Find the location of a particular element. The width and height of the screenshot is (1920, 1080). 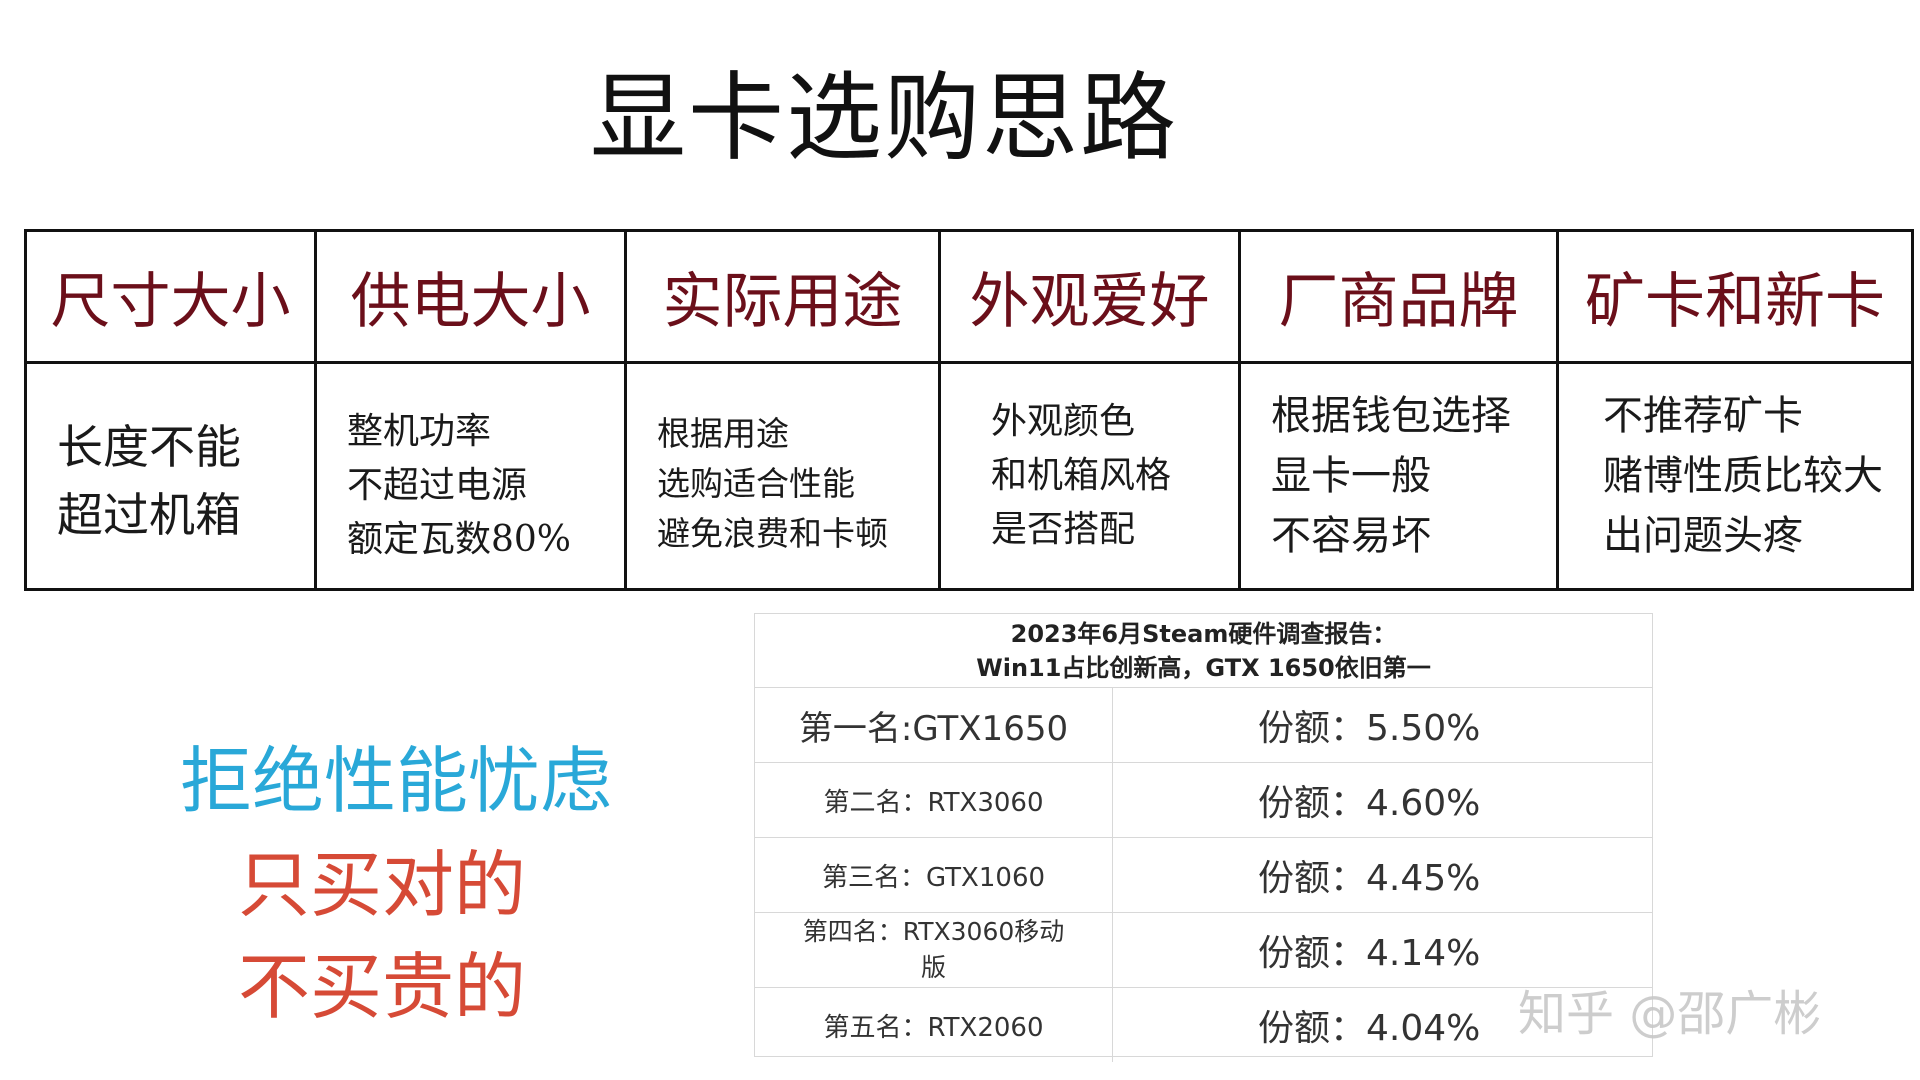

criteria-detail-brand: 根据钱包选择 显卡一般 不容易坏 is located at coordinates (1400, 476).